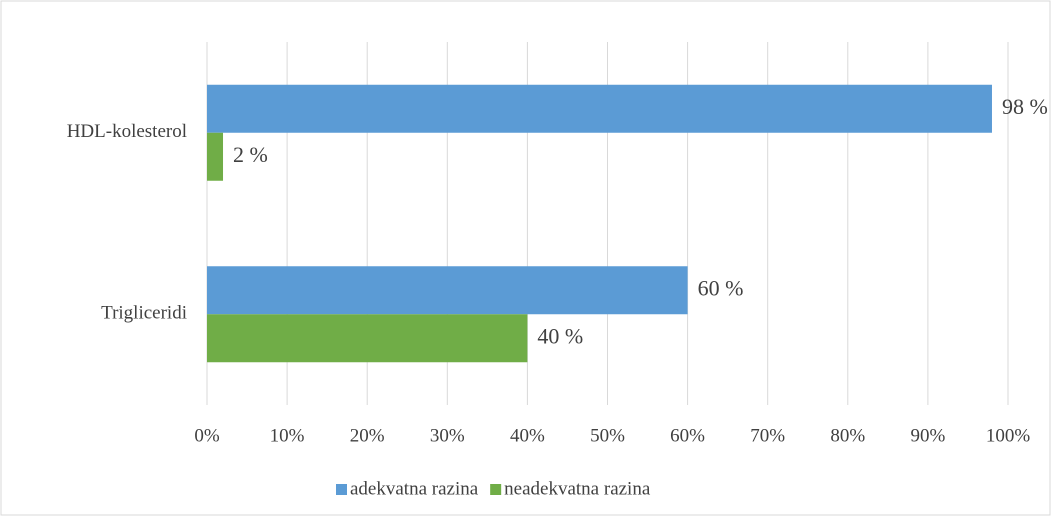 The image size is (1052, 517). I want to click on x-tick-label: 70%, so click(767, 435).